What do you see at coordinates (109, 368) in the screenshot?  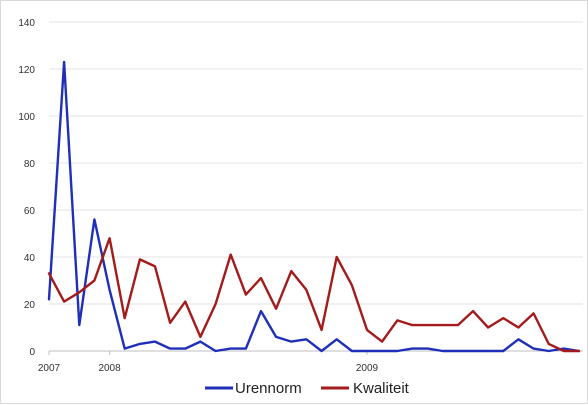 I see `x-tick-label: 2008` at bounding box center [109, 368].